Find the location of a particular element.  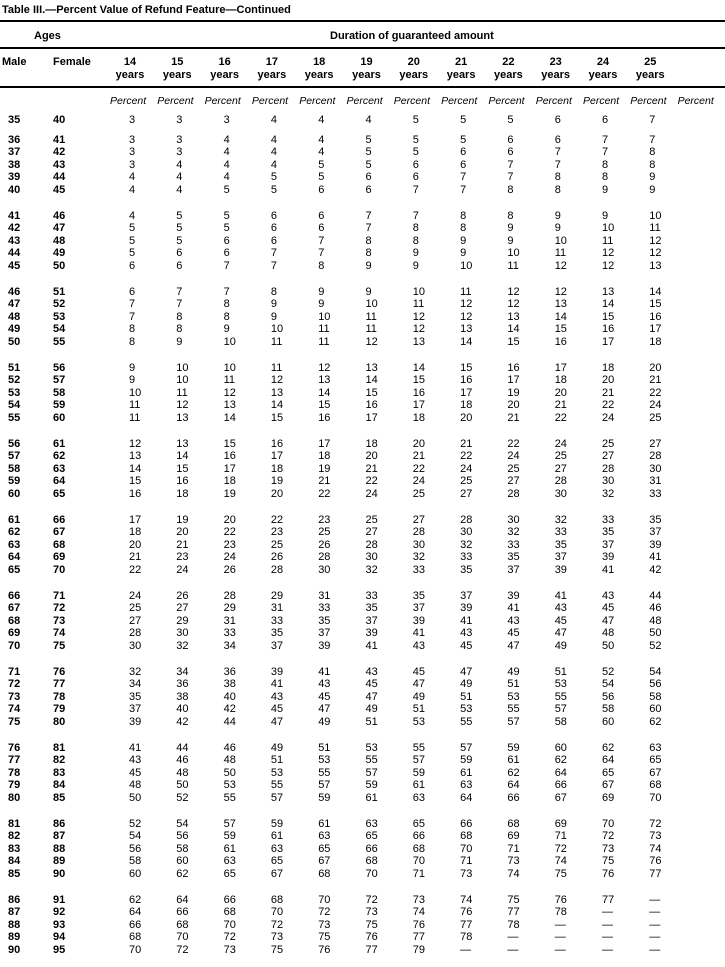

male-age: 47 is located at coordinates (14, 304).